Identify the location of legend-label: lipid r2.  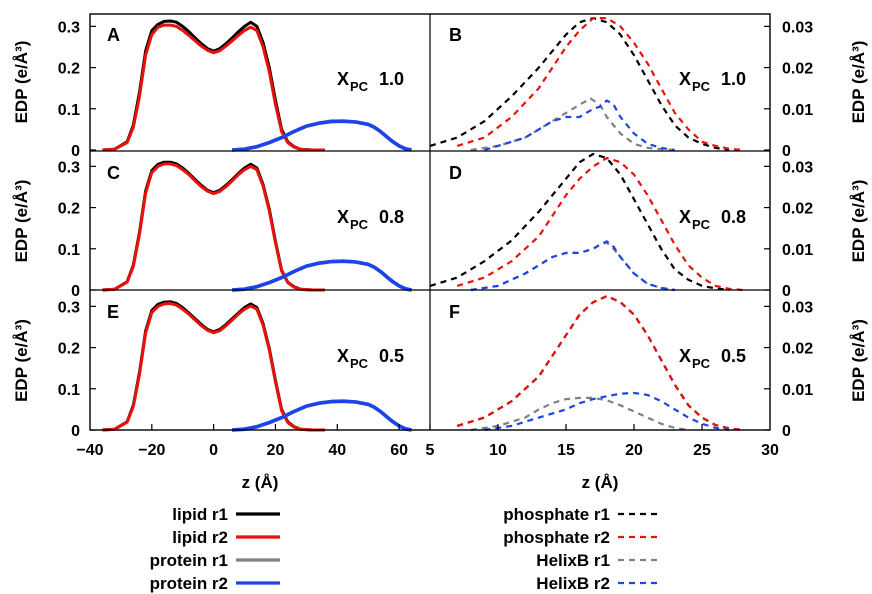
(200, 537).